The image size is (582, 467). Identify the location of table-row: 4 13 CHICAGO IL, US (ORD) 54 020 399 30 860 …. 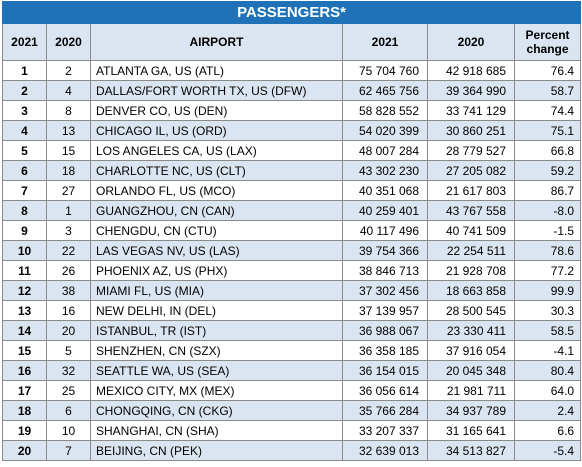
(292, 130).